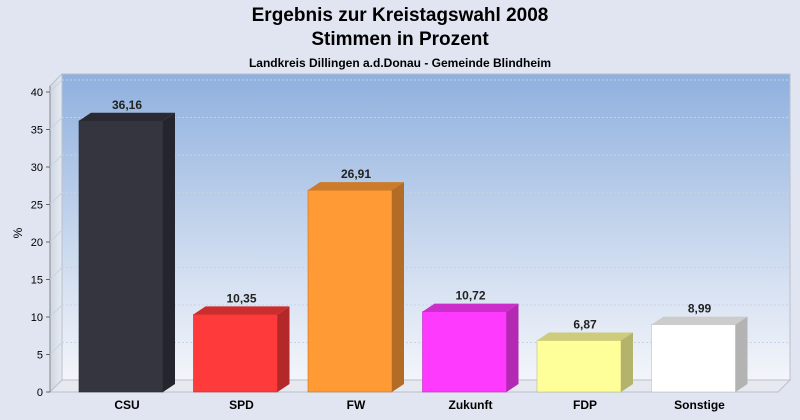 This screenshot has width=800, height=420. I want to click on data-label-sonstige: 8,99, so click(700, 309).